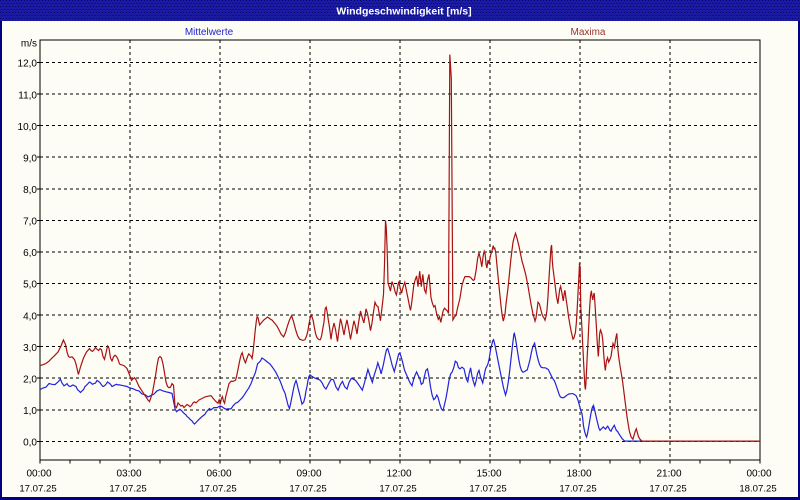  What do you see at coordinates (28, 127) in the screenshot?
I see `svg-text: 10,0` at bounding box center [28, 127].